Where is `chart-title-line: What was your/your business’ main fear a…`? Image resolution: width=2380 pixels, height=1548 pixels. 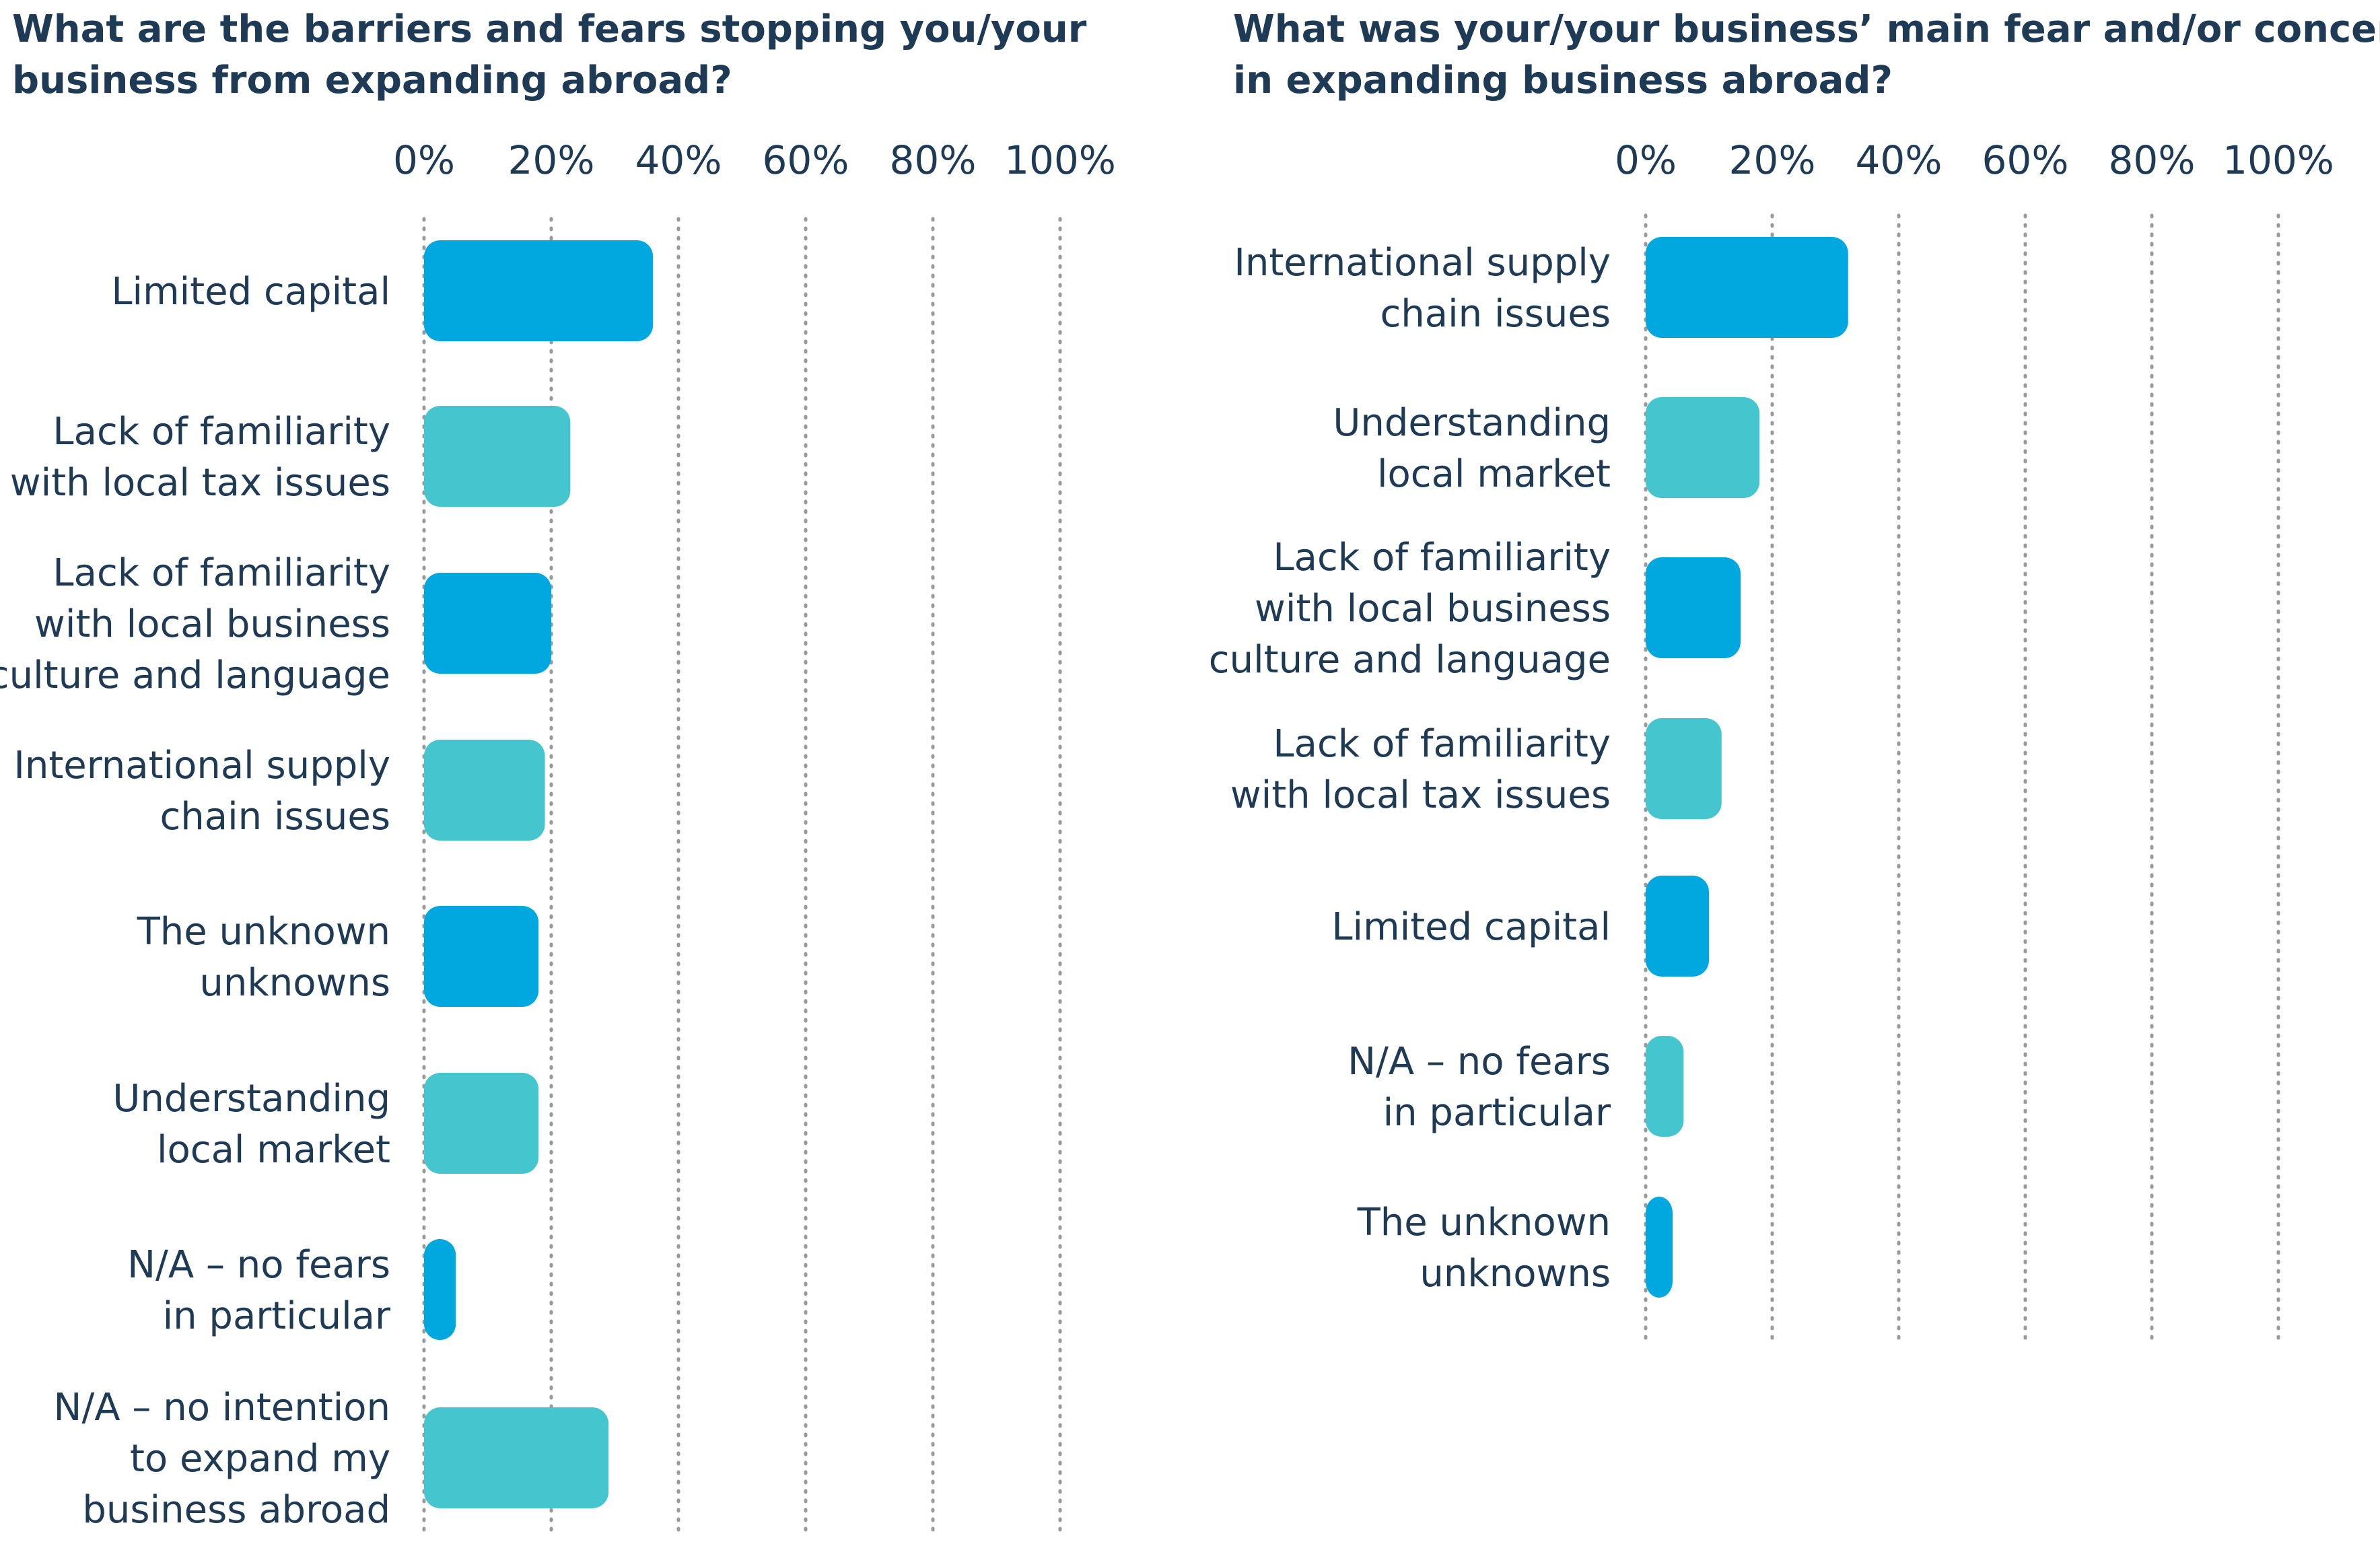 chart-title-line: What was your/your business’ main fear a… is located at coordinates (1806, 29).